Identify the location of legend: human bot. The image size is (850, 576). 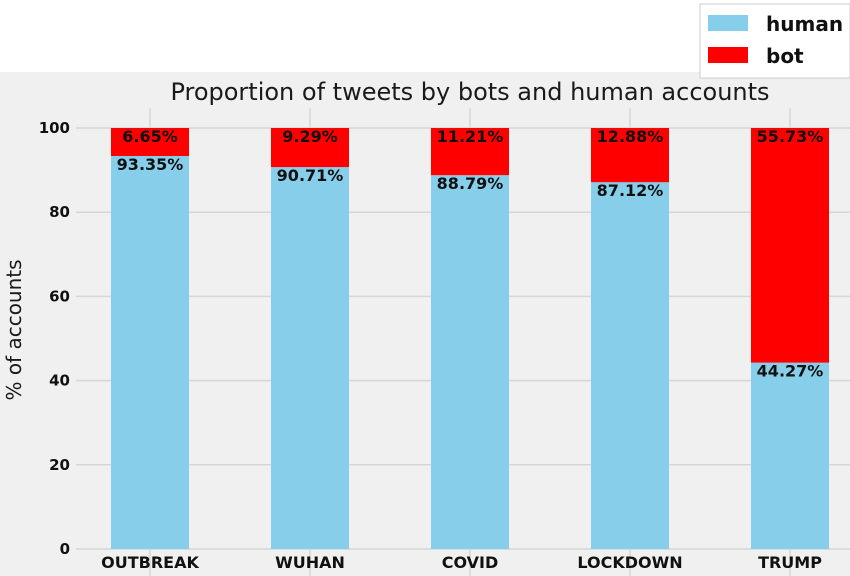
(774, 41).